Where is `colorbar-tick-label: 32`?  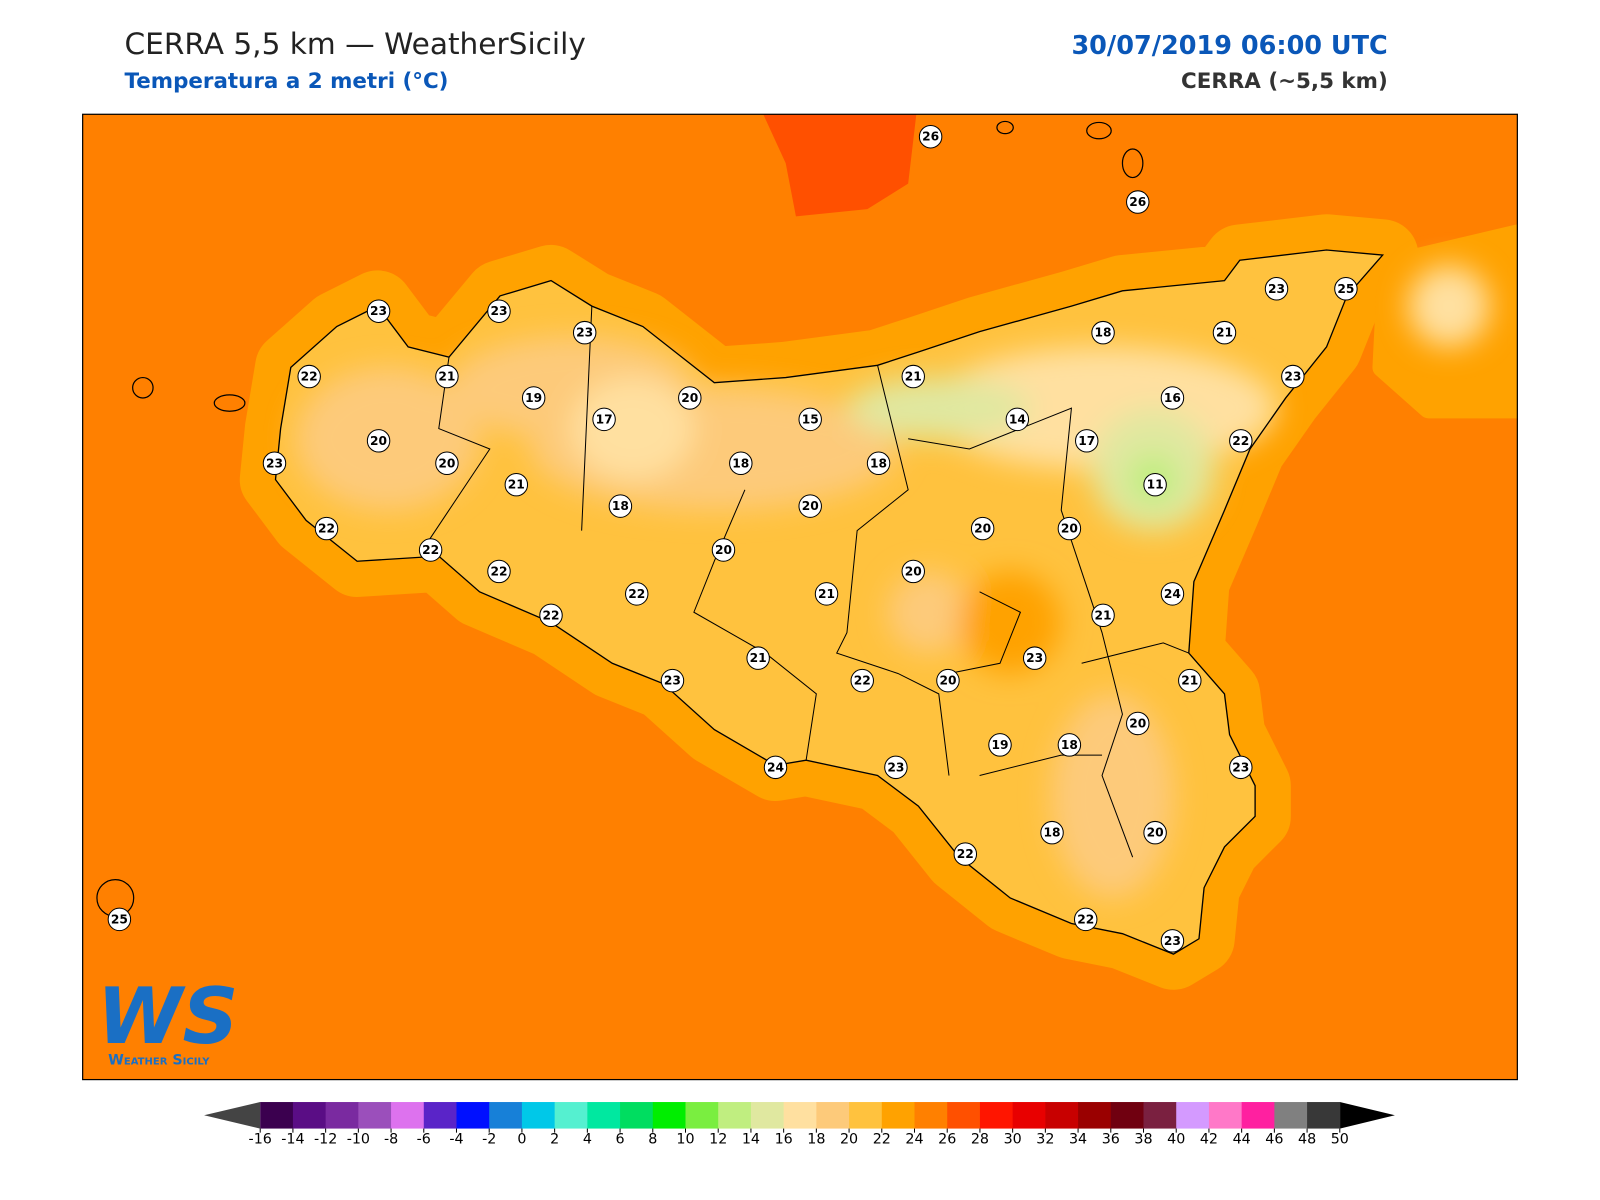
colorbar-tick-label: 32 is located at coordinates (1045, 1139).